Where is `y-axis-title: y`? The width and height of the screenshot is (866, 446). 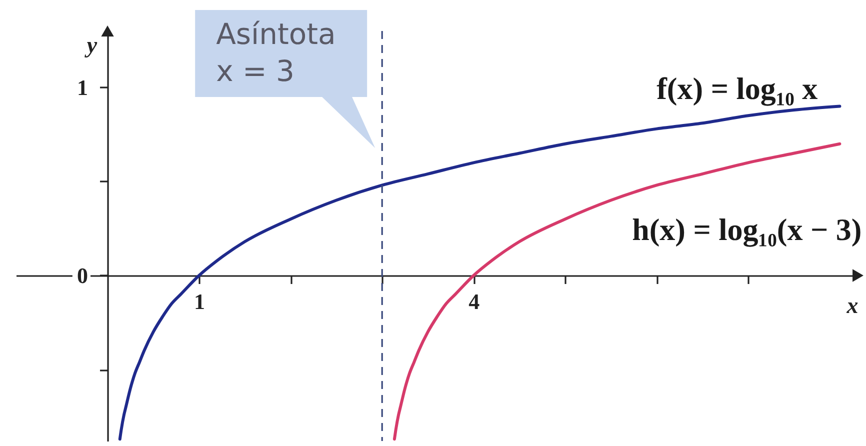 y-axis-title: y is located at coordinates (91, 45).